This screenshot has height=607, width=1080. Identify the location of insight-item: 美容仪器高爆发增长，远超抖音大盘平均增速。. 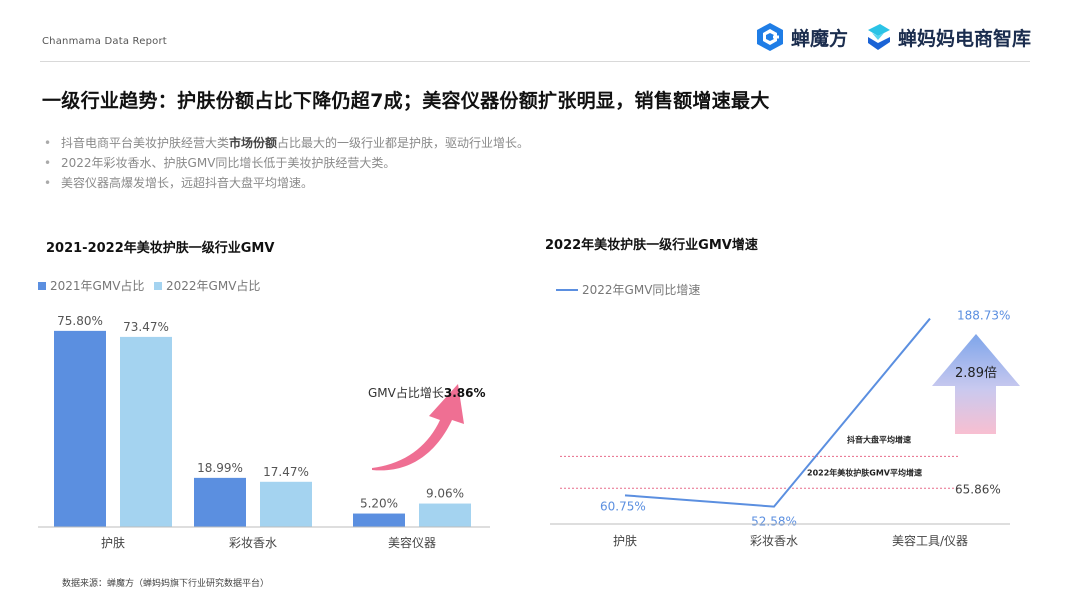
(286, 183).